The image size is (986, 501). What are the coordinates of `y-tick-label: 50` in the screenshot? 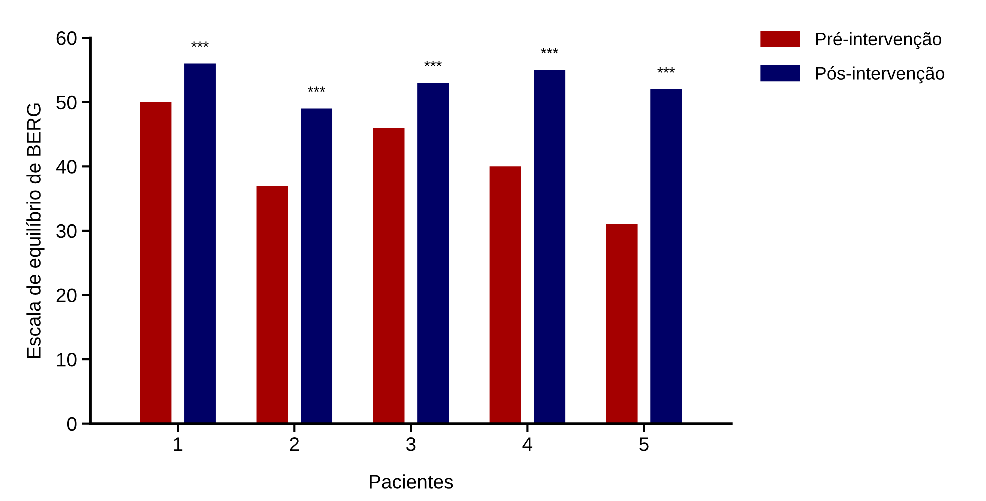 It's located at (66, 103).